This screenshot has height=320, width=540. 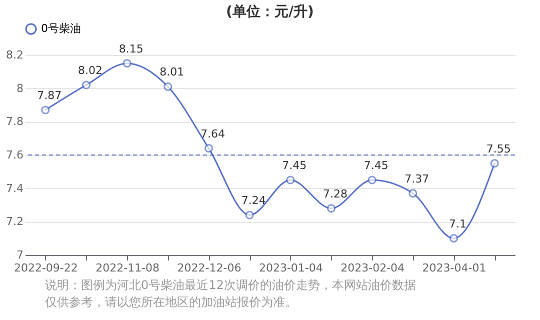 What do you see at coordinates (15, 121) in the screenshot?
I see `y-tick-label: 7.8` at bounding box center [15, 121].